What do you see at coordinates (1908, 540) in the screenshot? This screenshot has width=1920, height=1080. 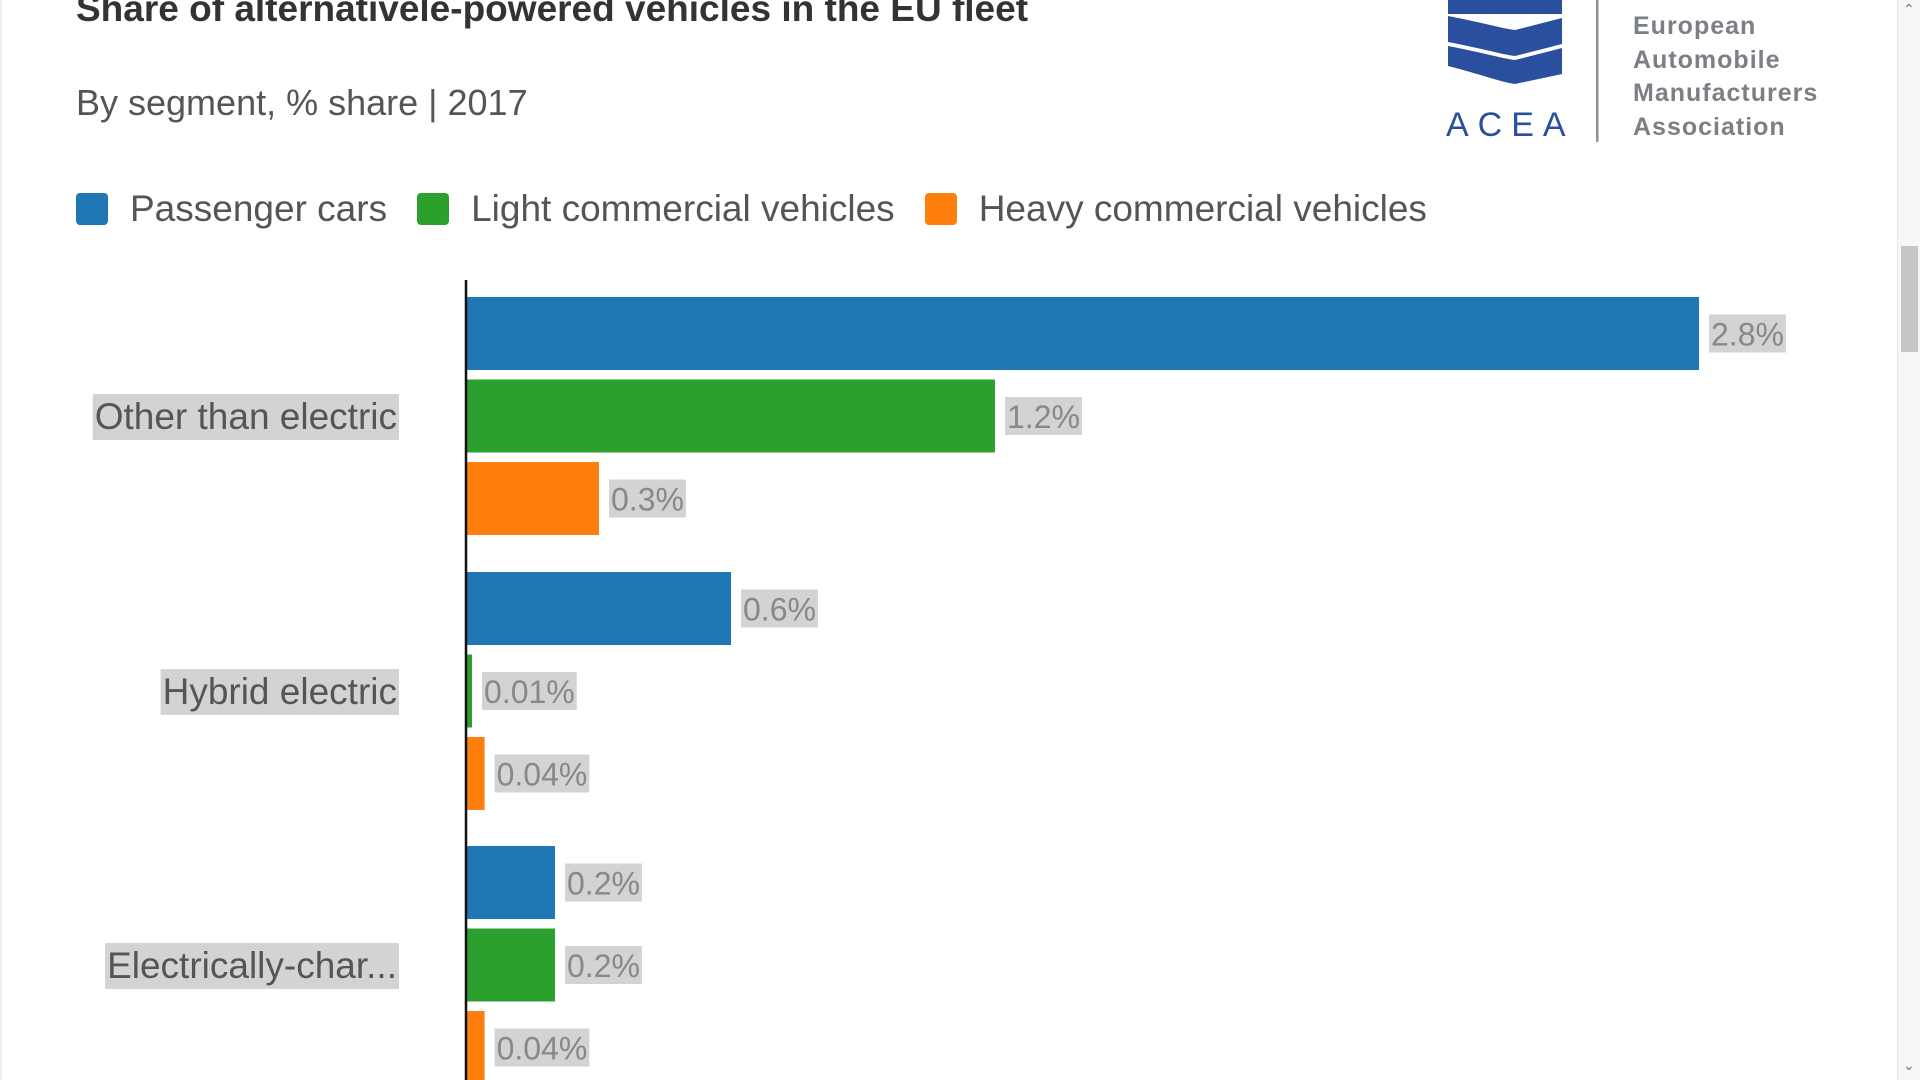 I see `vertical-scrollbar: ⌃ ⌄` at bounding box center [1908, 540].